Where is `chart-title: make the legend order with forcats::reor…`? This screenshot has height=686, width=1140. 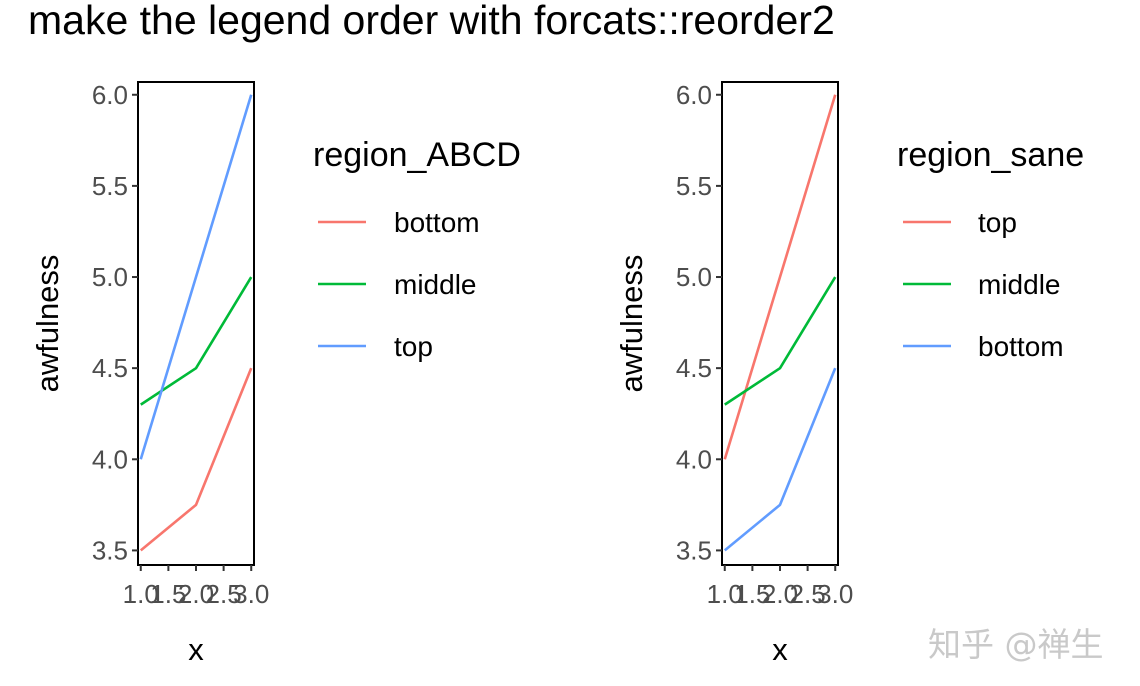 chart-title: make the legend order with forcats::reor… is located at coordinates (431, 21).